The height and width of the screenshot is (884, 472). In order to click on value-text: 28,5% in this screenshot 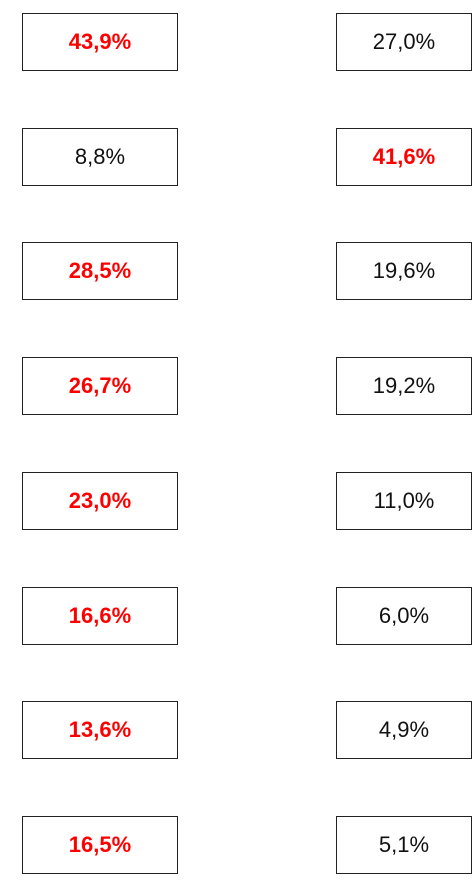, I will do `click(100, 270)`.